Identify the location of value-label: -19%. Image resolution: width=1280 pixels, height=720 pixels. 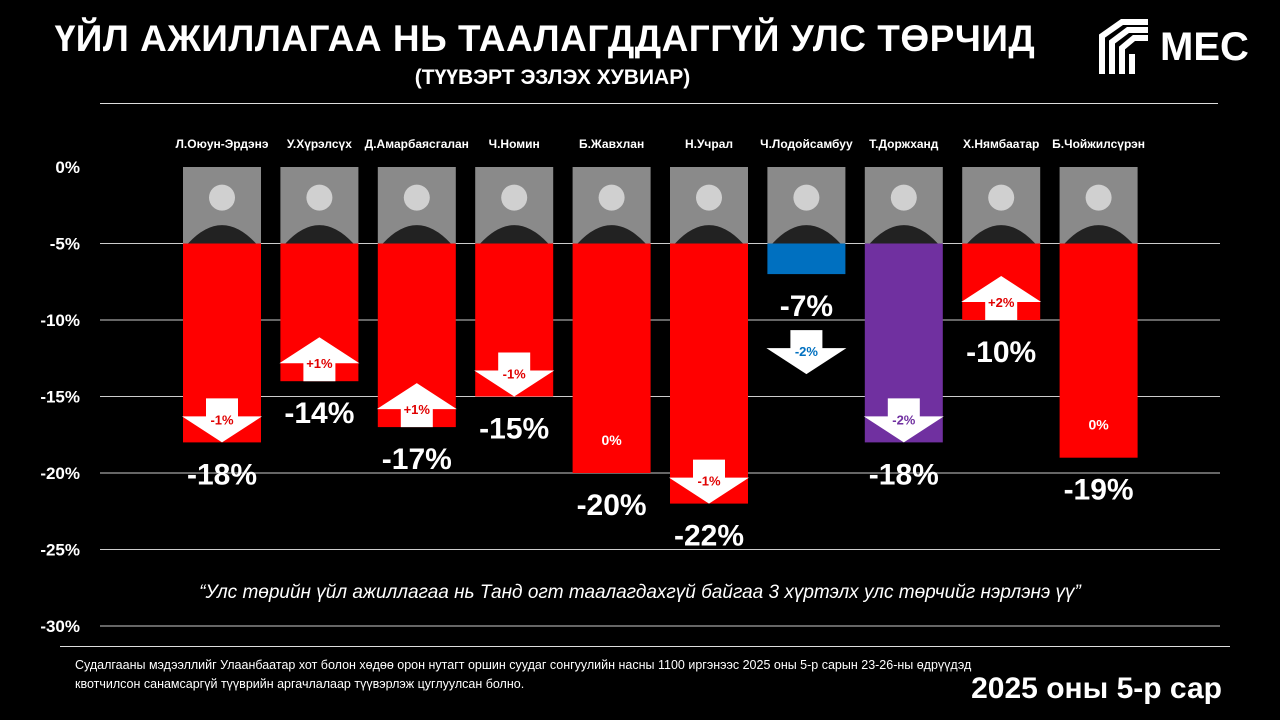
(1099, 490).